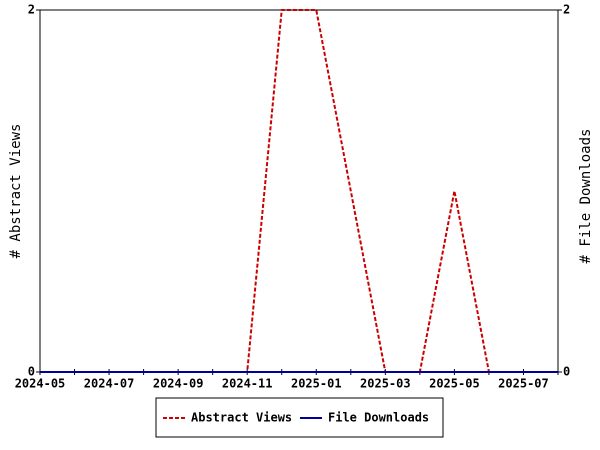 The width and height of the screenshot is (600, 450). I want to click on y2-axis-label: # File Downloads, so click(586, 196).